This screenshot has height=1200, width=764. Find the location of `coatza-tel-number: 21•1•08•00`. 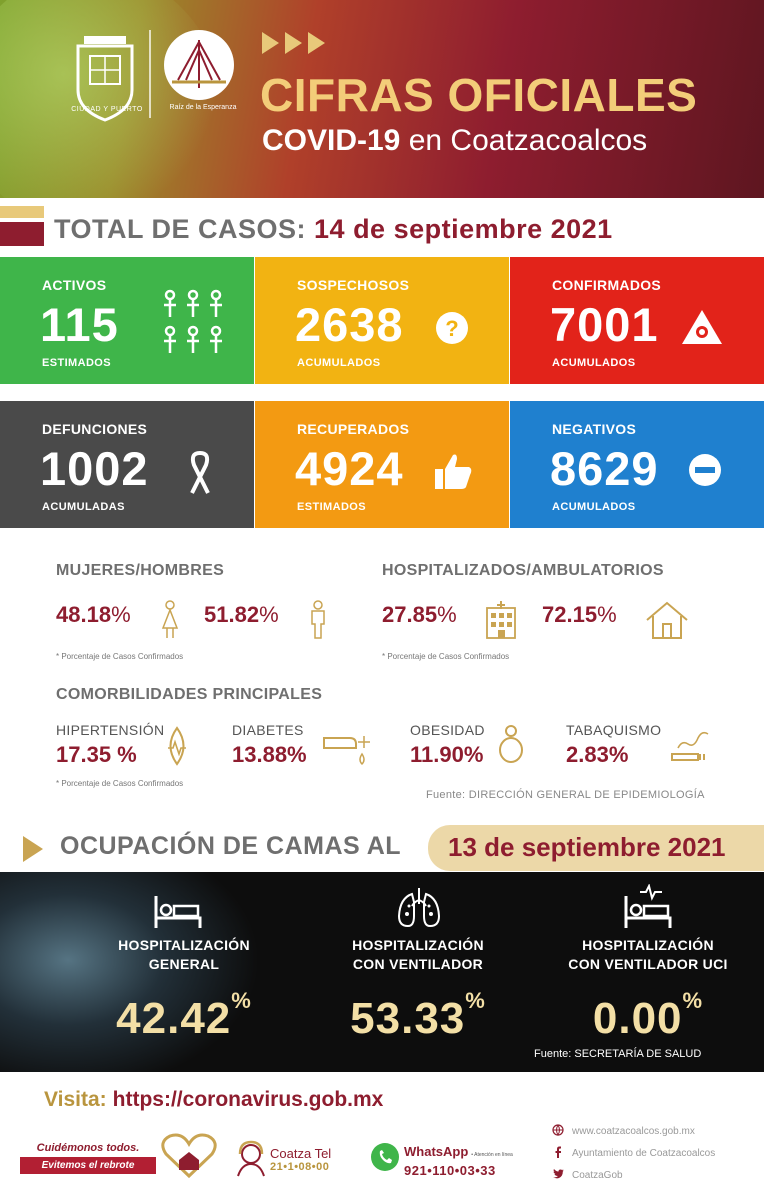

coatza-tel-number: 21•1•08•00 is located at coordinates (300, 1167).